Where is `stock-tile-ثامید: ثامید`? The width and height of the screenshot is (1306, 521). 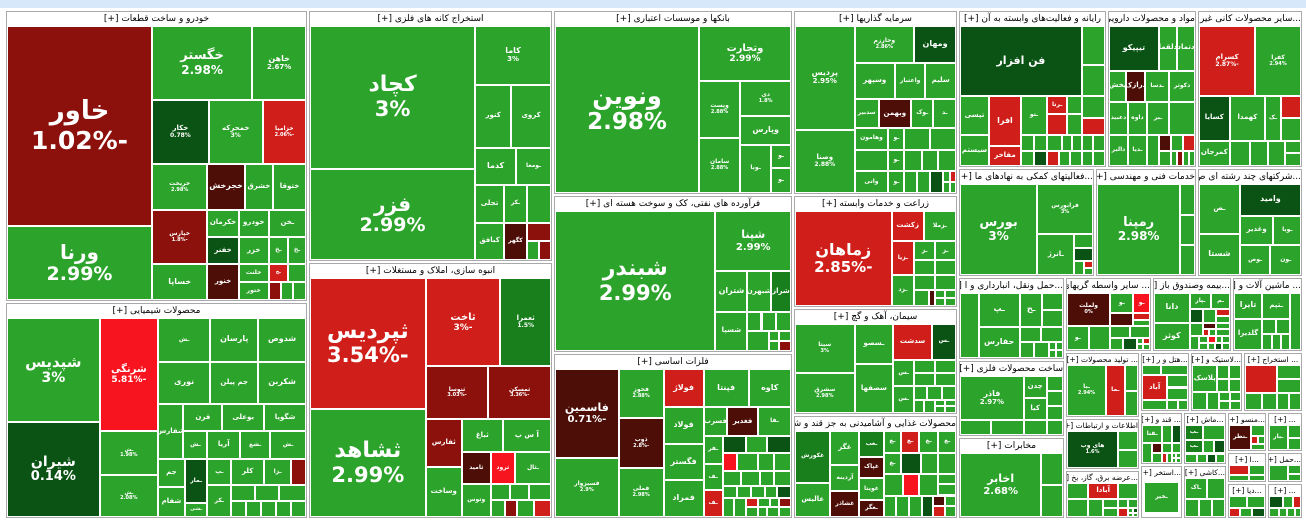 stock-tile-ثامید: ثامید is located at coordinates (476, 468).